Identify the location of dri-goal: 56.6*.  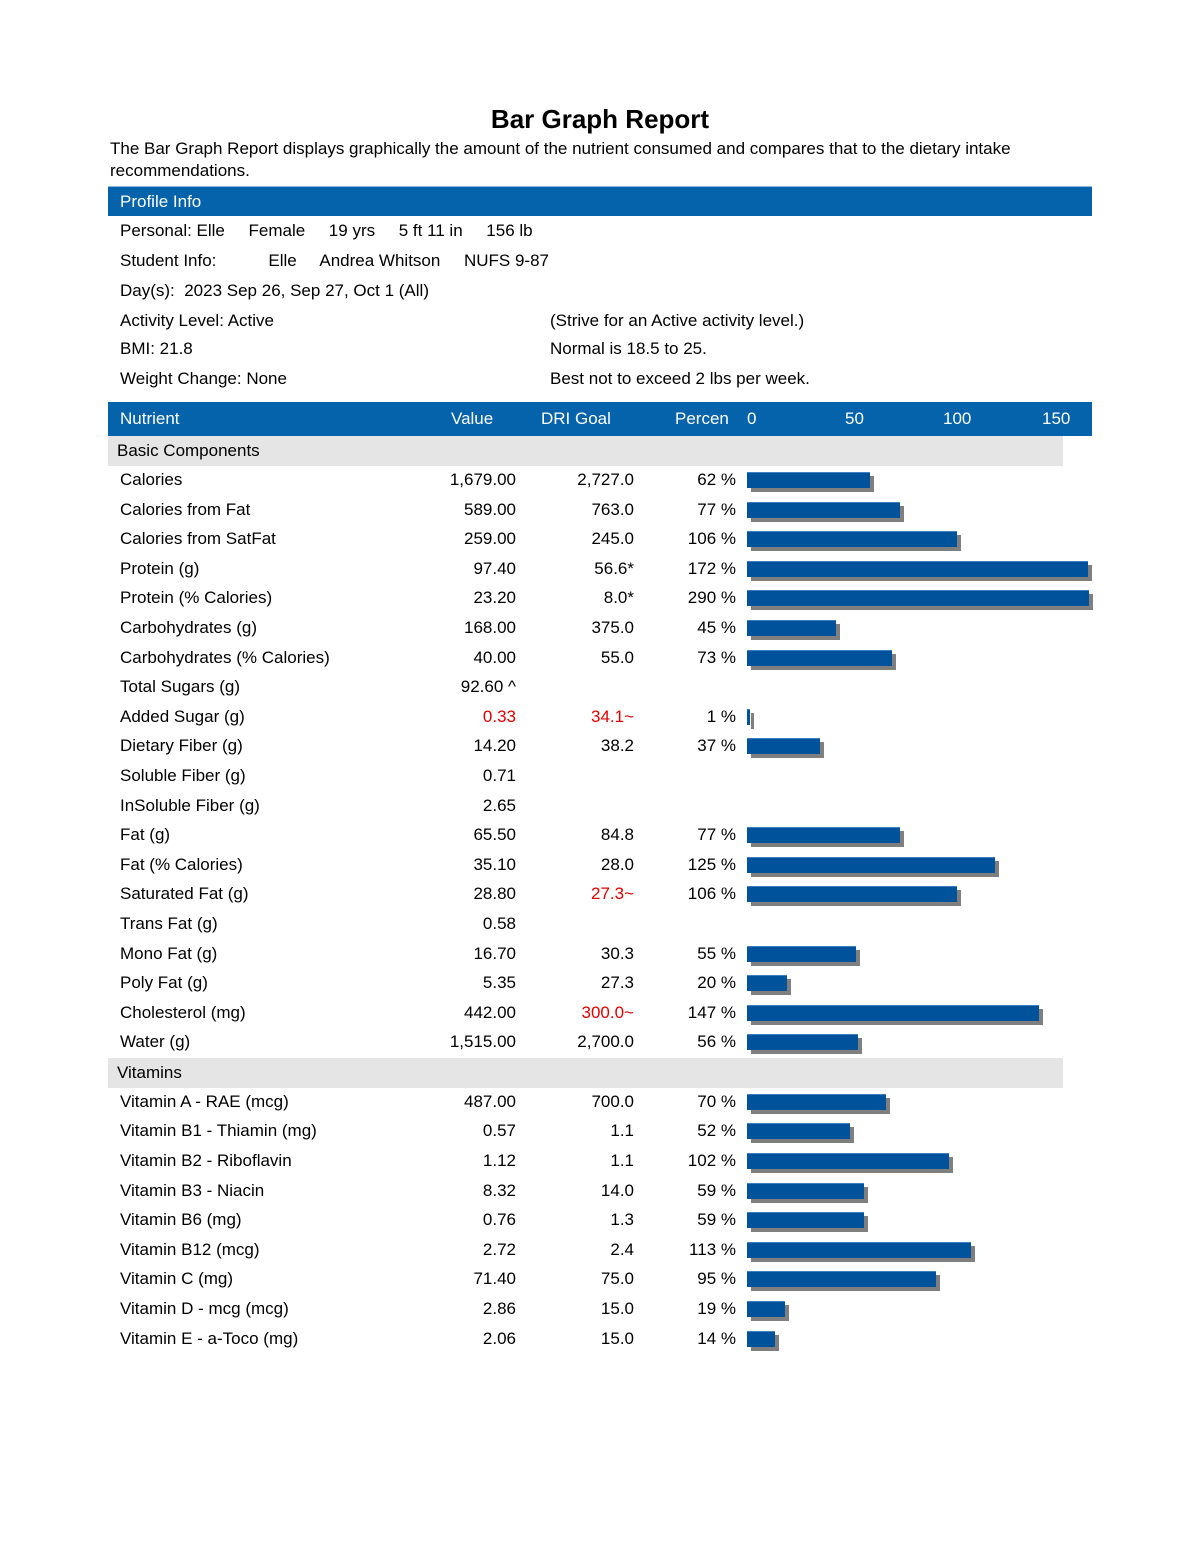
(614, 568).